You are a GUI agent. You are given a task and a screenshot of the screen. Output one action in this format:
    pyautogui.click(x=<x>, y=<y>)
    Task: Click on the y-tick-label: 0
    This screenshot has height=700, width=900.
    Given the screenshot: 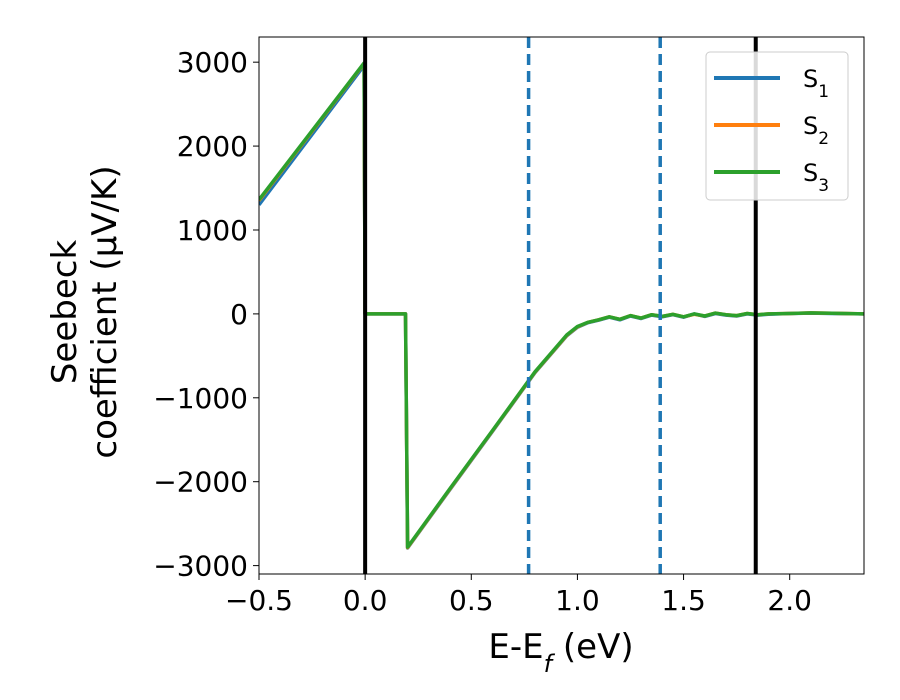 What is the action you would take?
    pyautogui.click(x=239, y=314)
    